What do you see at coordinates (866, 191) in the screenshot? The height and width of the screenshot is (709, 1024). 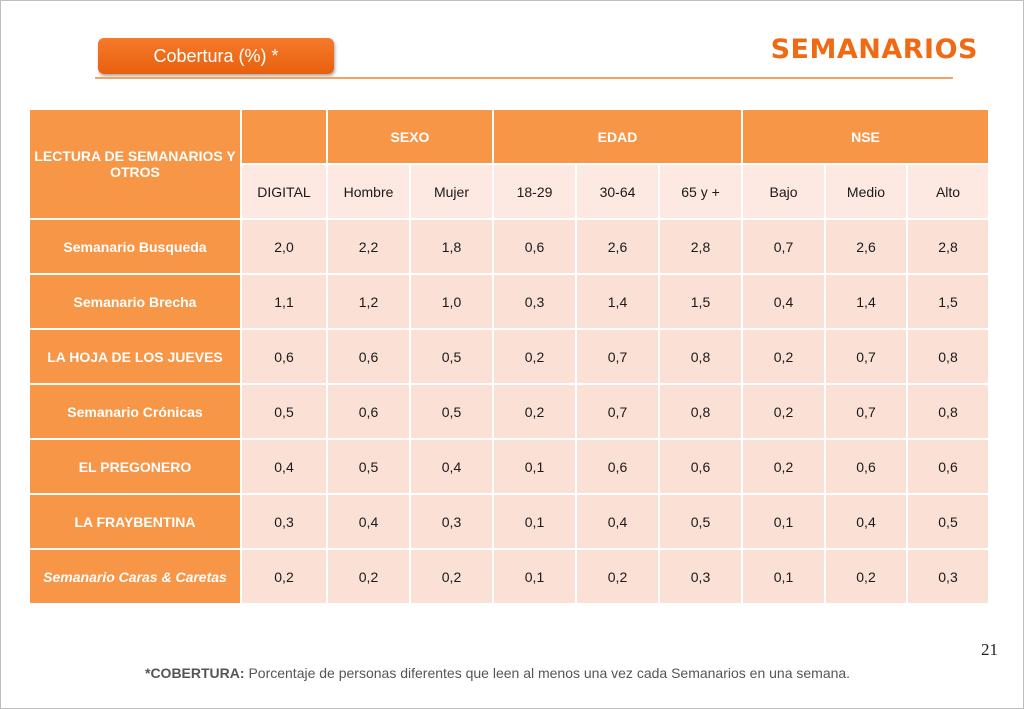 I see `column-header: Medio` at bounding box center [866, 191].